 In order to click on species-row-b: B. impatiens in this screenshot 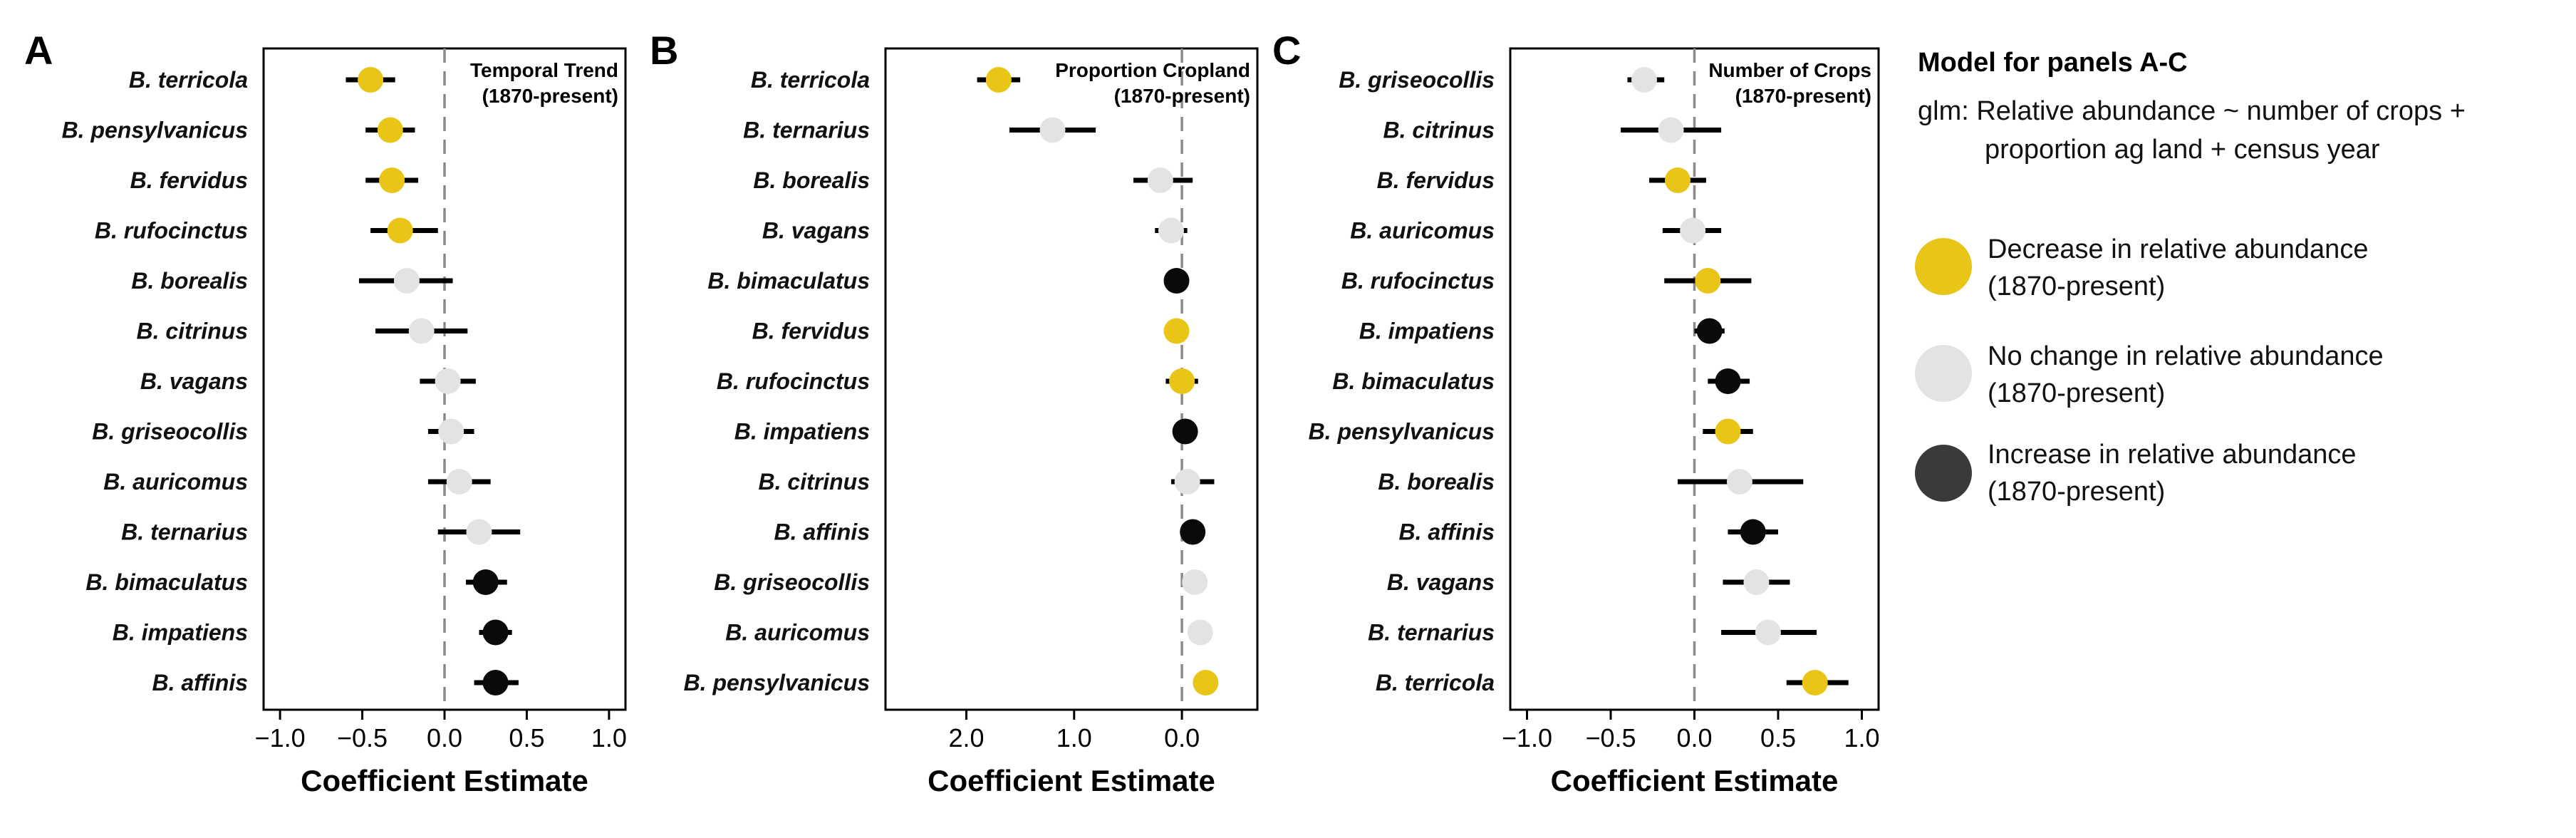, I will do `click(966, 431)`.